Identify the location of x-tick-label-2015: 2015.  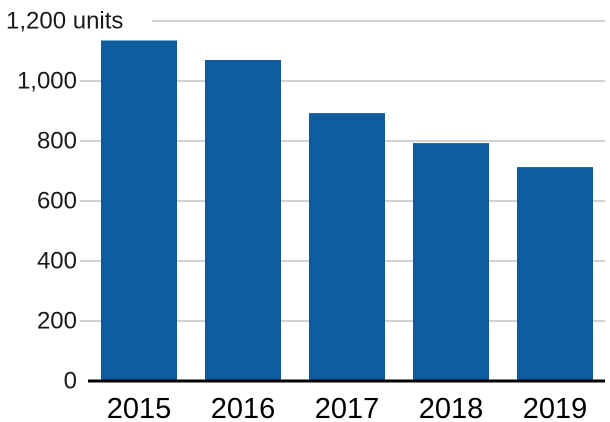
(139, 407).